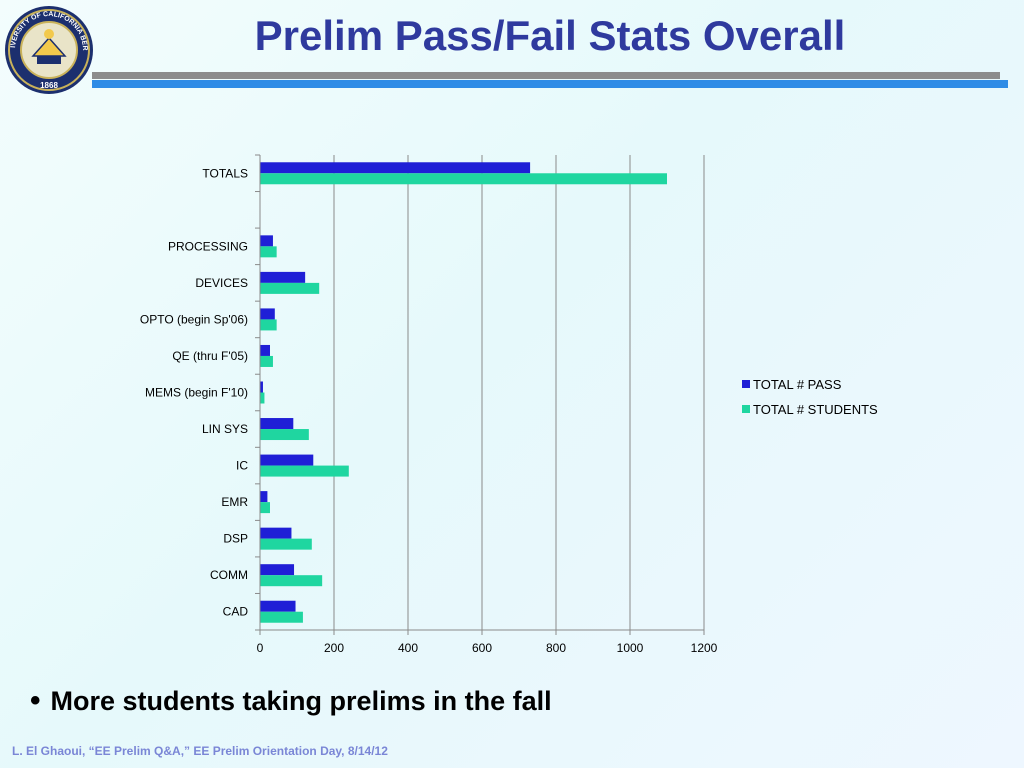  I want to click on x-tick-label: 800, so click(556, 648).